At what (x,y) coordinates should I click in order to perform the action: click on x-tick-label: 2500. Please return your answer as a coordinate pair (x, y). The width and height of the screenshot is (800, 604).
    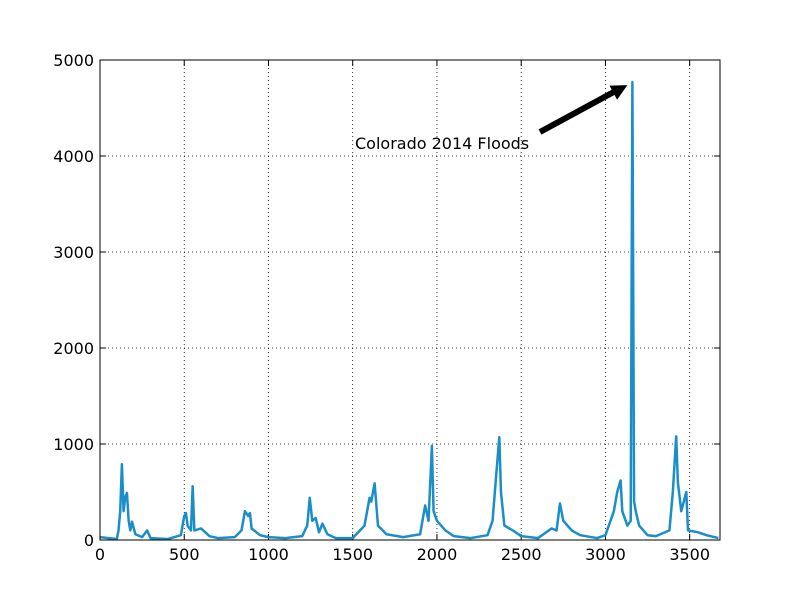
    Looking at the image, I should click on (521, 554).